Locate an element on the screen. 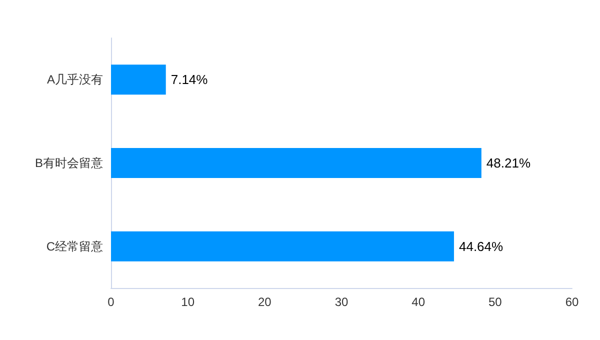 Image resolution: width=600 pixels, height=340 pixels. x-tick-label: 10 is located at coordinates (188, 302).